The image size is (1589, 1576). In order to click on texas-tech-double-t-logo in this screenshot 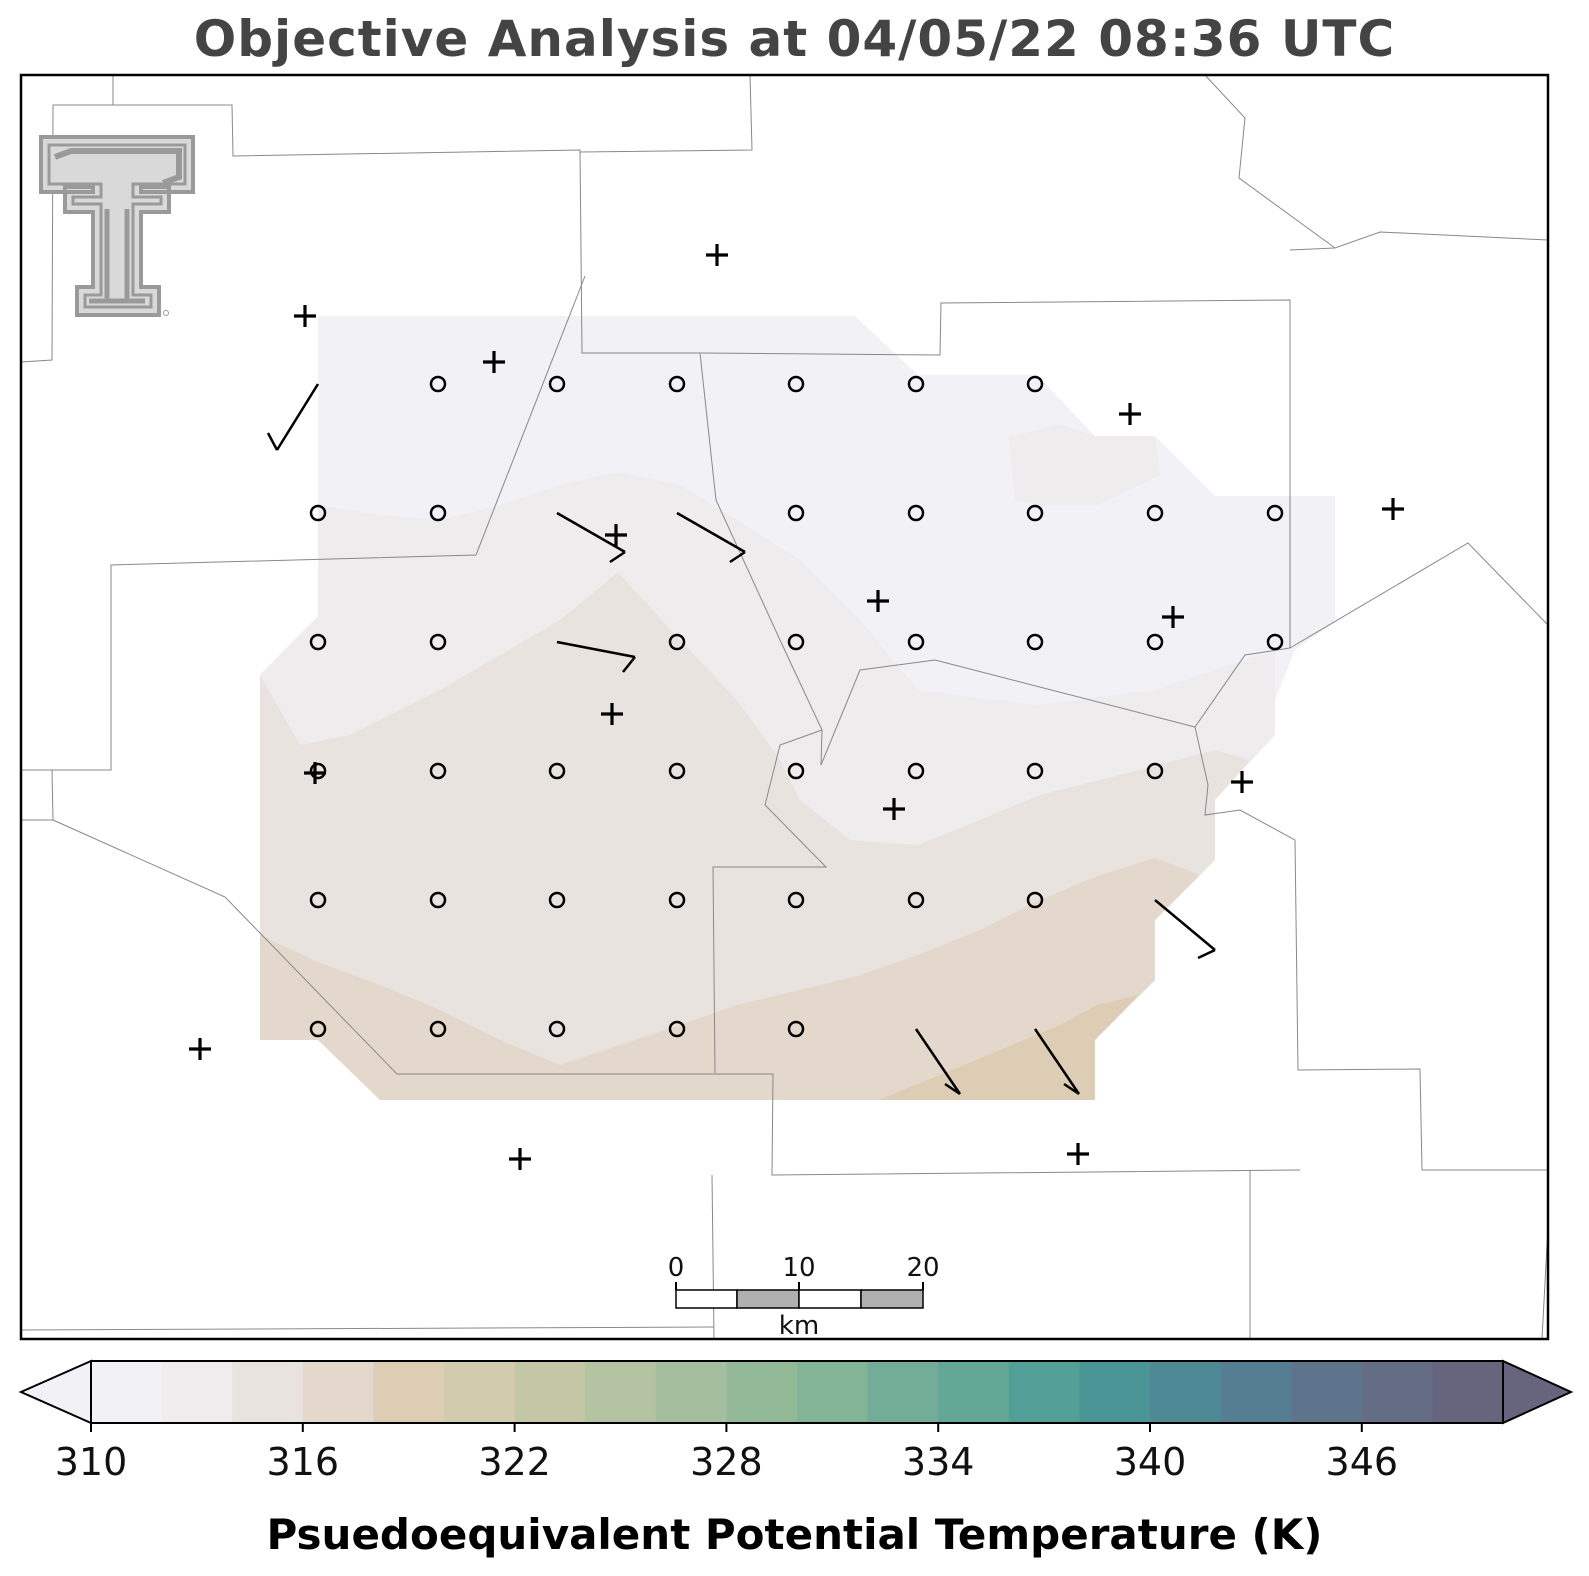, I will do `click(117, 226)`.